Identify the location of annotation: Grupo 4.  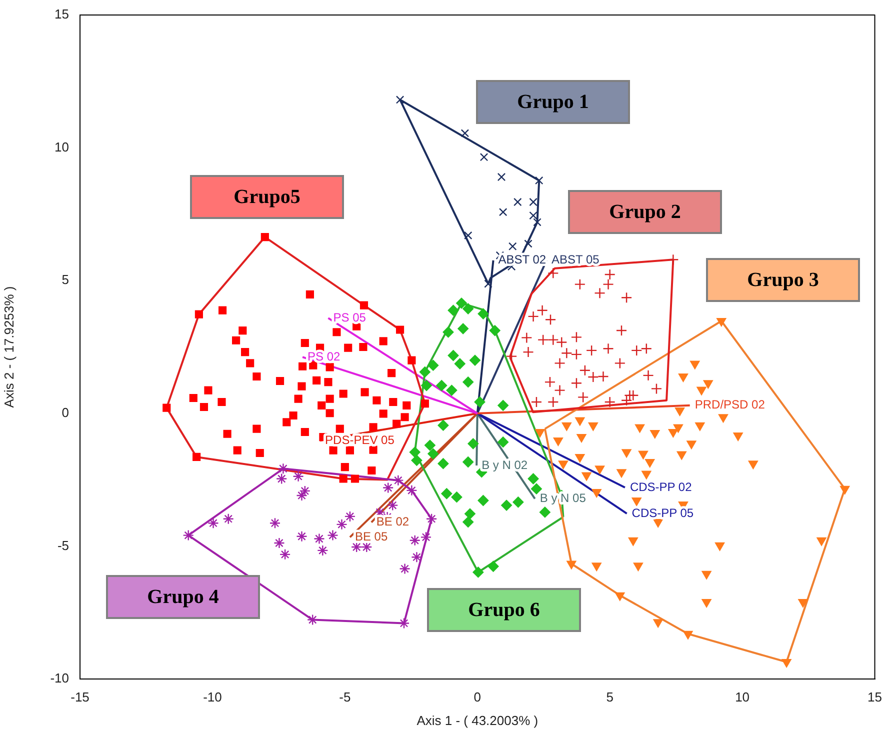
(183, 597).